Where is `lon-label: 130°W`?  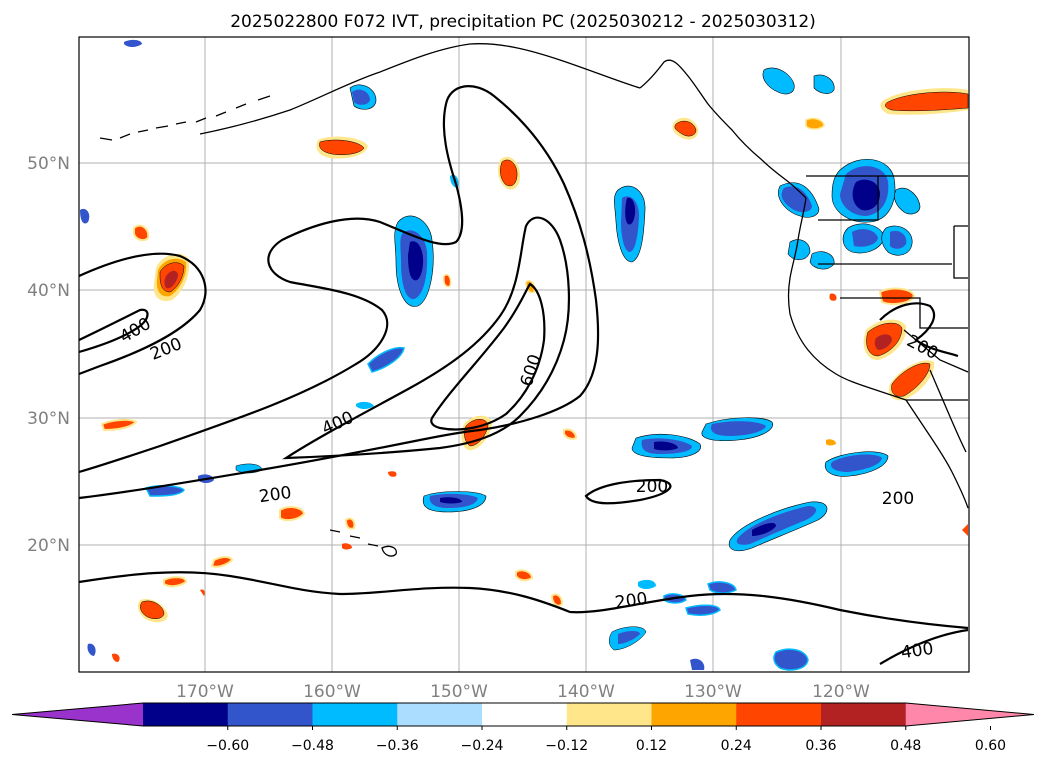 lon-label: 130°W is located at coordinates (713, 692).